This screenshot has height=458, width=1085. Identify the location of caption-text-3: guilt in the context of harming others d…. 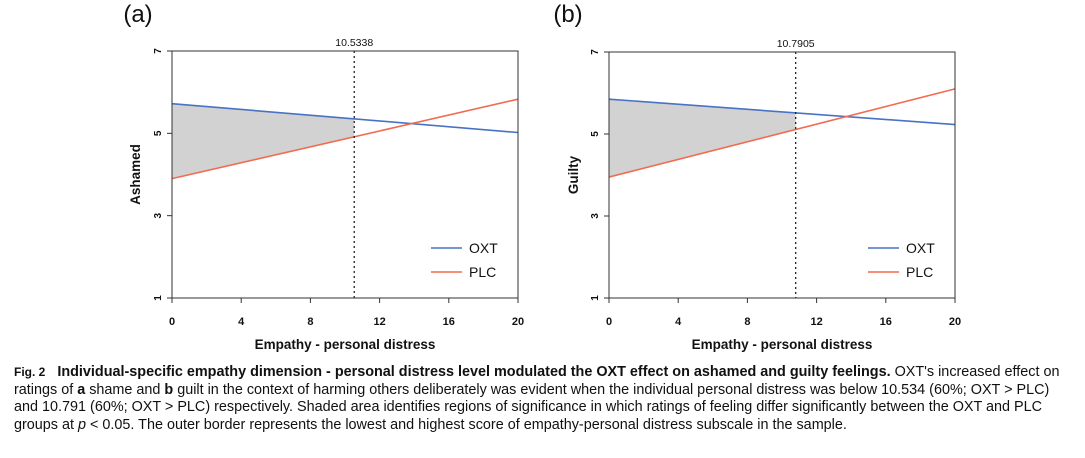
(532, 407).